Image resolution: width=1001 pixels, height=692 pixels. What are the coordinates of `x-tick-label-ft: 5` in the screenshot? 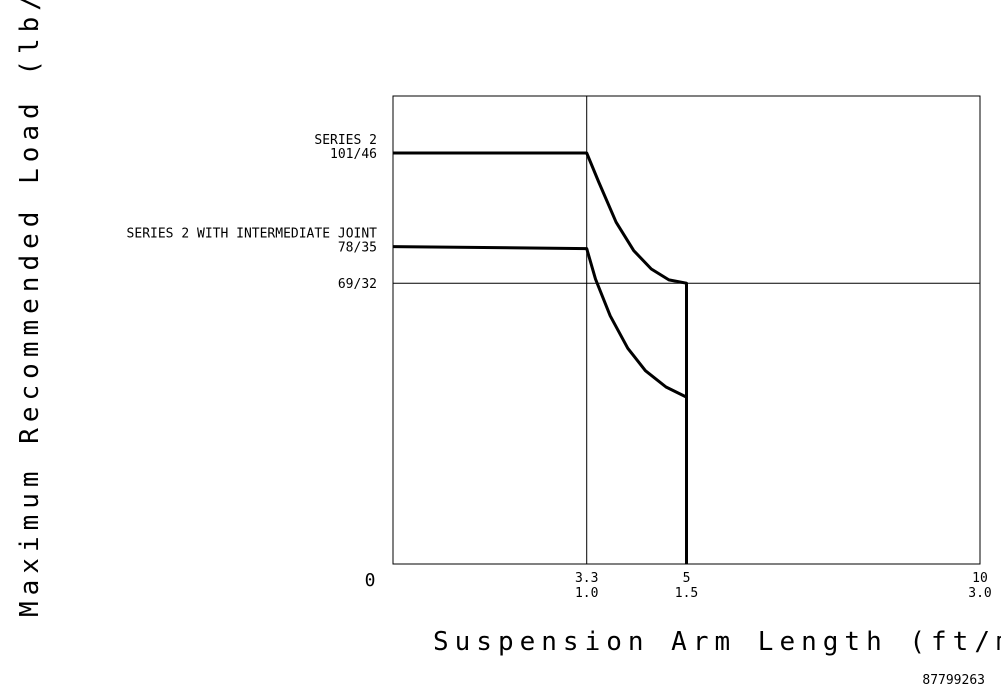 It's located at (687, 578).